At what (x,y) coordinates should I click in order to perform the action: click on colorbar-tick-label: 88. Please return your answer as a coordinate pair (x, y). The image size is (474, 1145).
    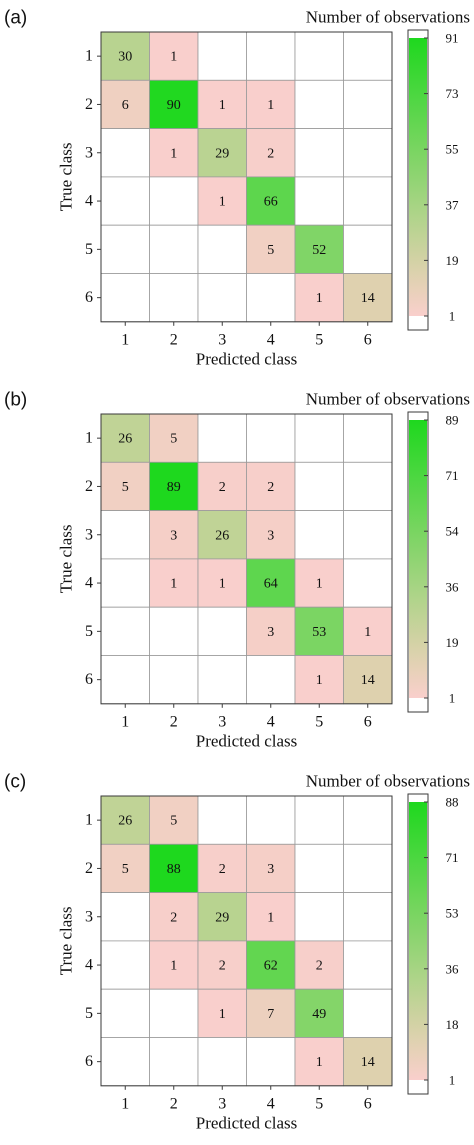
    Looking at the image, I should click on (452, 802).